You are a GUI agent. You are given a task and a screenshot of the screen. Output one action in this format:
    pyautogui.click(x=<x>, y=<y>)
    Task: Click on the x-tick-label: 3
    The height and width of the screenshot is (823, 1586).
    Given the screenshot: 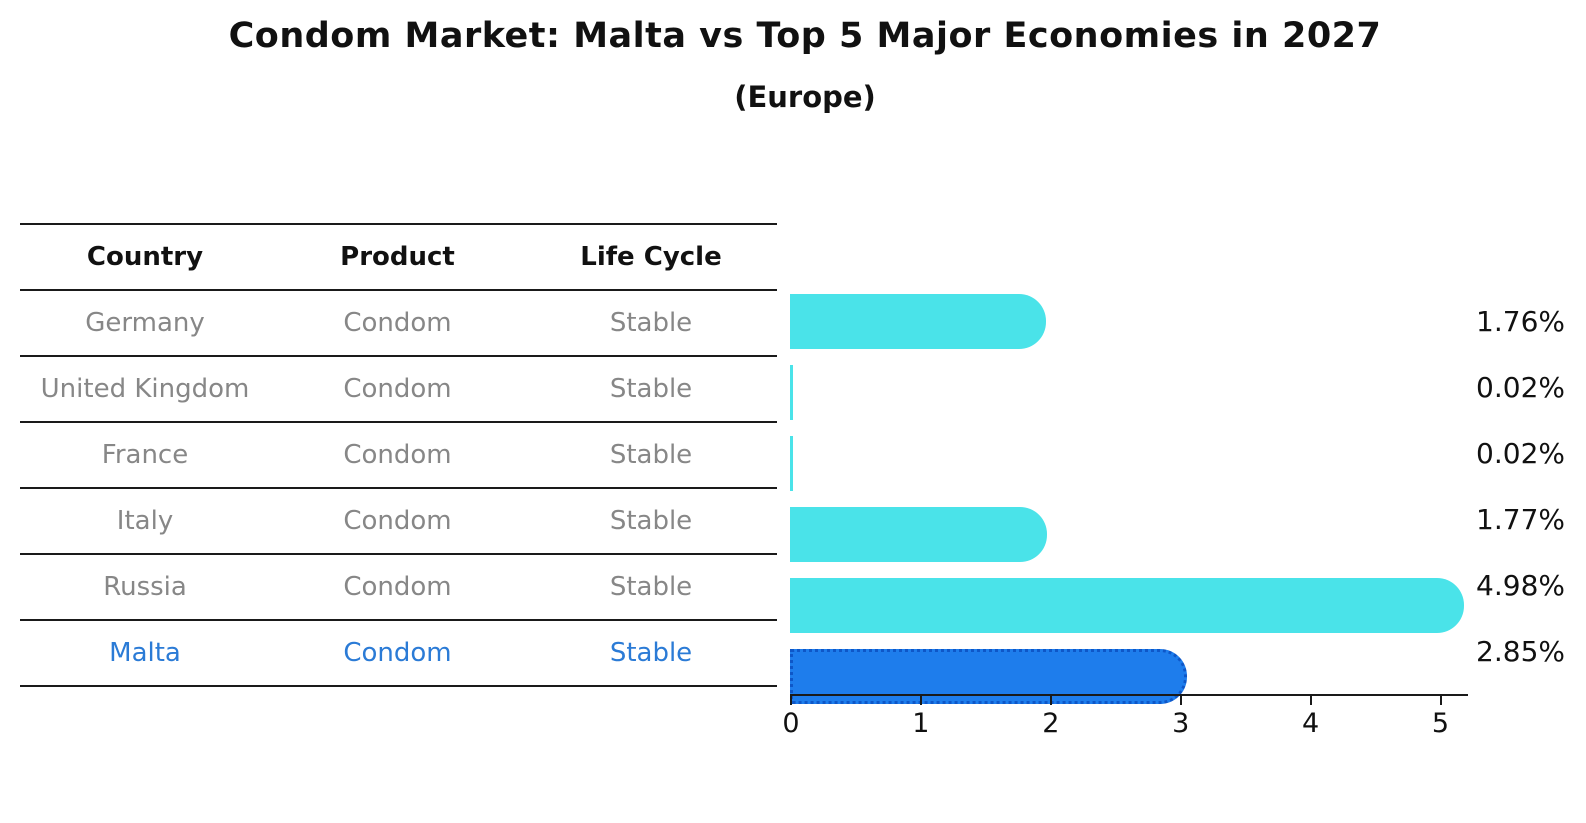 What is the action you would take?
    pyautogui.click(x=1181, y=723)
    